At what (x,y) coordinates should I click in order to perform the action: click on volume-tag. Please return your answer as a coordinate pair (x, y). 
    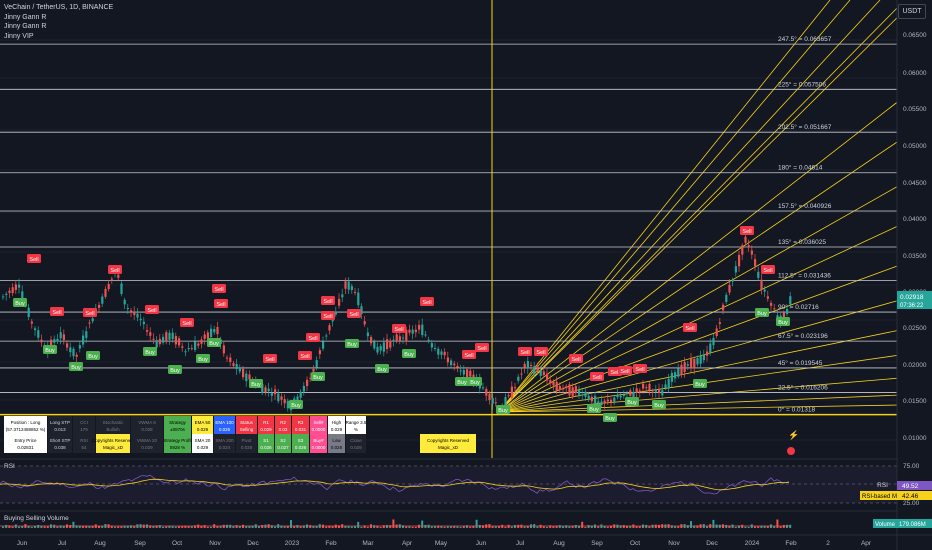
    Looking at the image, I should click on (914, 523).